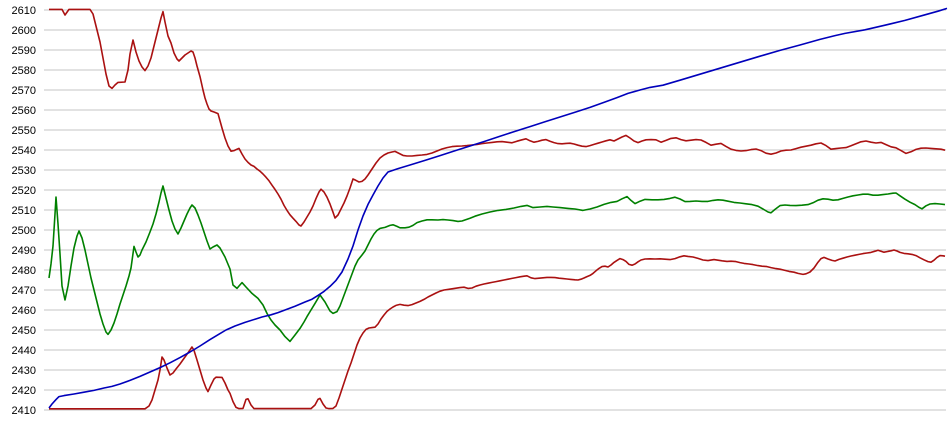 This screenshot has width=950, height=435. What do you see at coordinates (24, 31) in the screenshot?
I see `y-axis-label: 2600` at bounding box center [24, 31].